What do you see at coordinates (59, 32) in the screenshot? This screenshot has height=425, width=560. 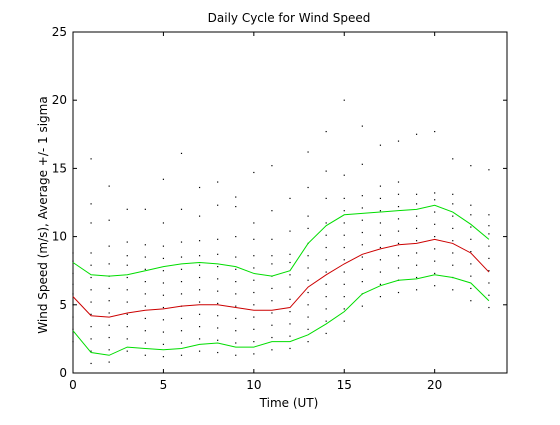 I see `y-tick-label: 25` at bounding box center [59, 32].